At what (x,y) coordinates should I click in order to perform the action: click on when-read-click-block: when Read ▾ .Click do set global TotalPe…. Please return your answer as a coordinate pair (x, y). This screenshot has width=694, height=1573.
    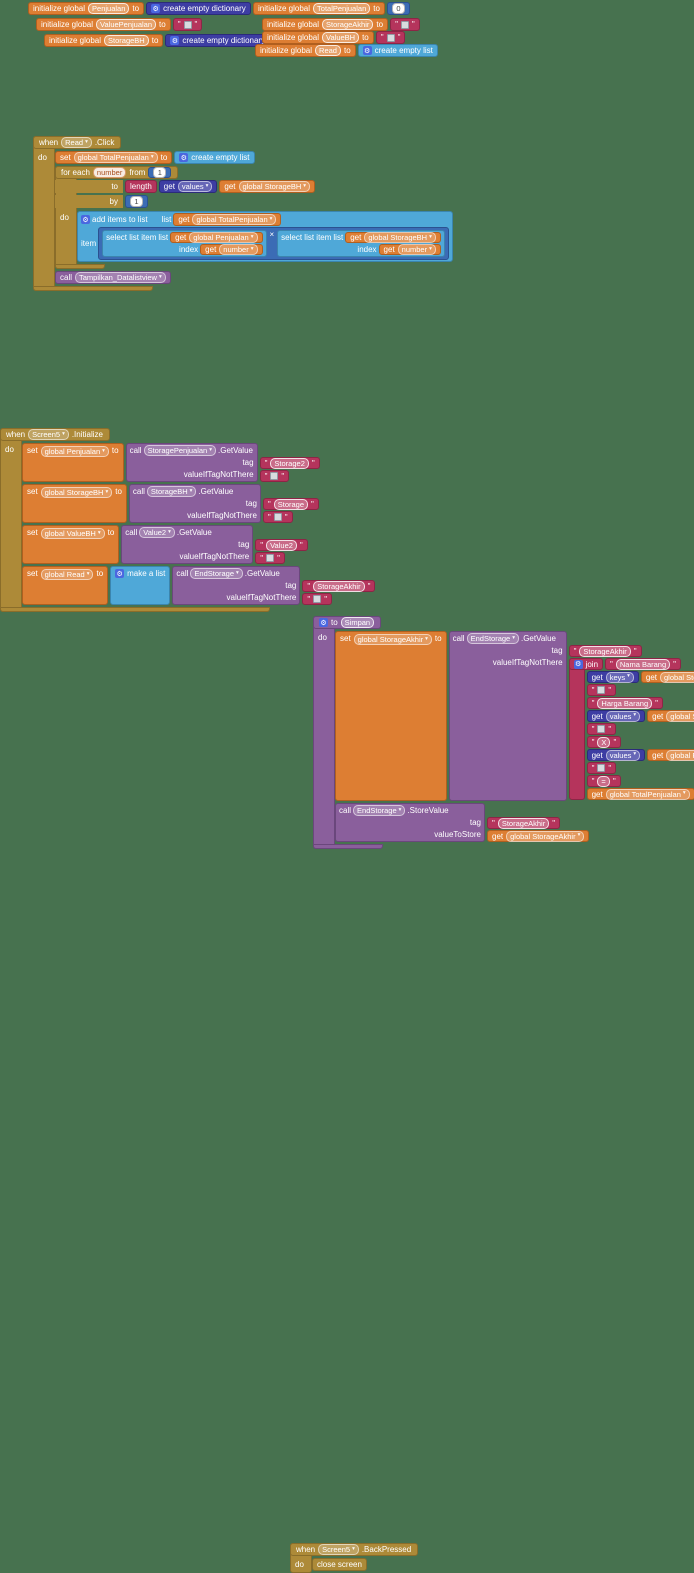
    Looking at the image, I should click on (243, 213).